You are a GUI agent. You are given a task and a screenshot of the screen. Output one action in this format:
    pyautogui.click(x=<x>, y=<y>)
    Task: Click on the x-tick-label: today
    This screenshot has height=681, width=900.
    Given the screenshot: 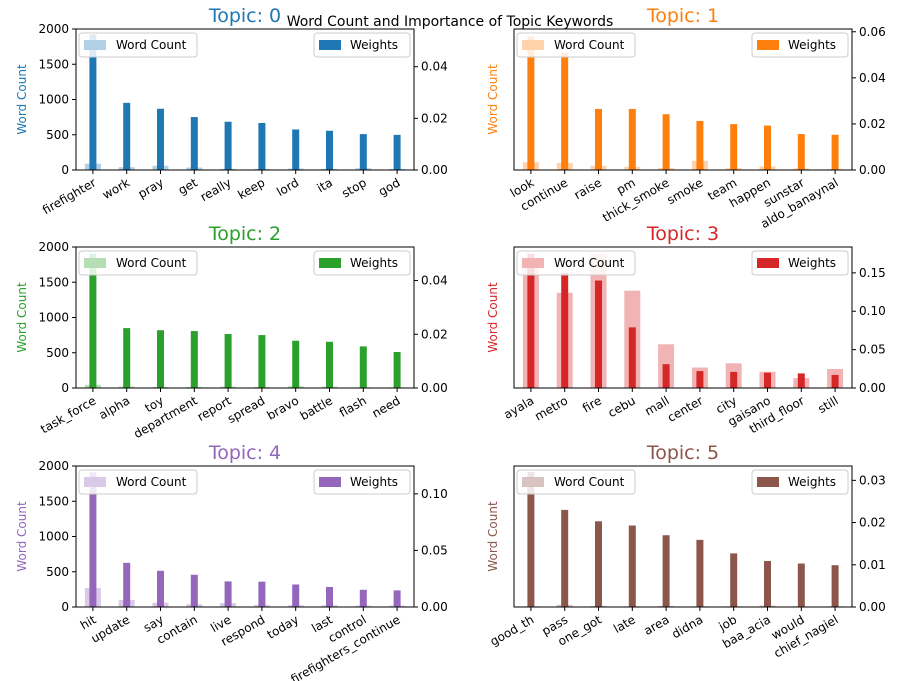 What is the action you would take?
    pyautogui.click(x=283, y=626)
    